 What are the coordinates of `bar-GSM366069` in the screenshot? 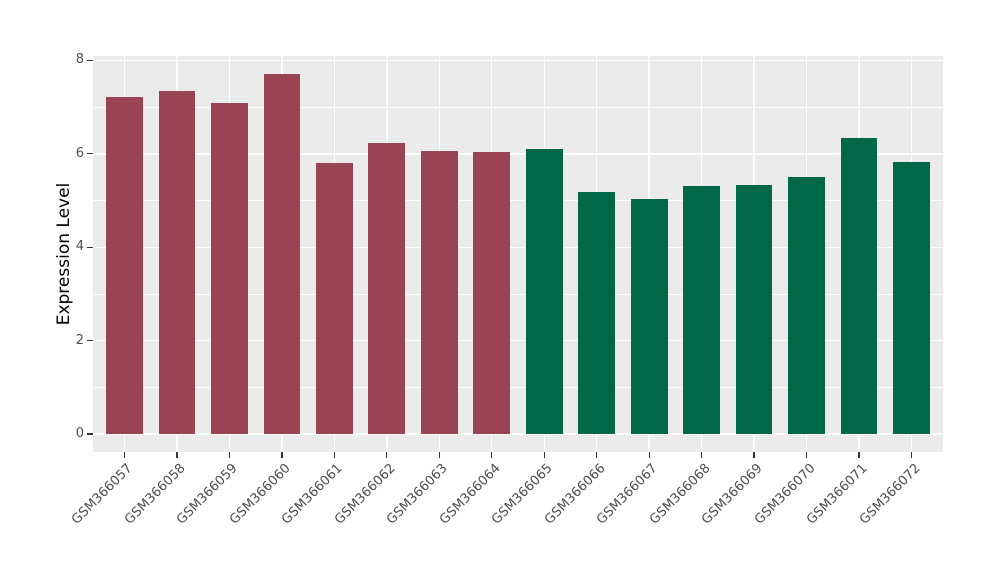 It's located at (754, 309).